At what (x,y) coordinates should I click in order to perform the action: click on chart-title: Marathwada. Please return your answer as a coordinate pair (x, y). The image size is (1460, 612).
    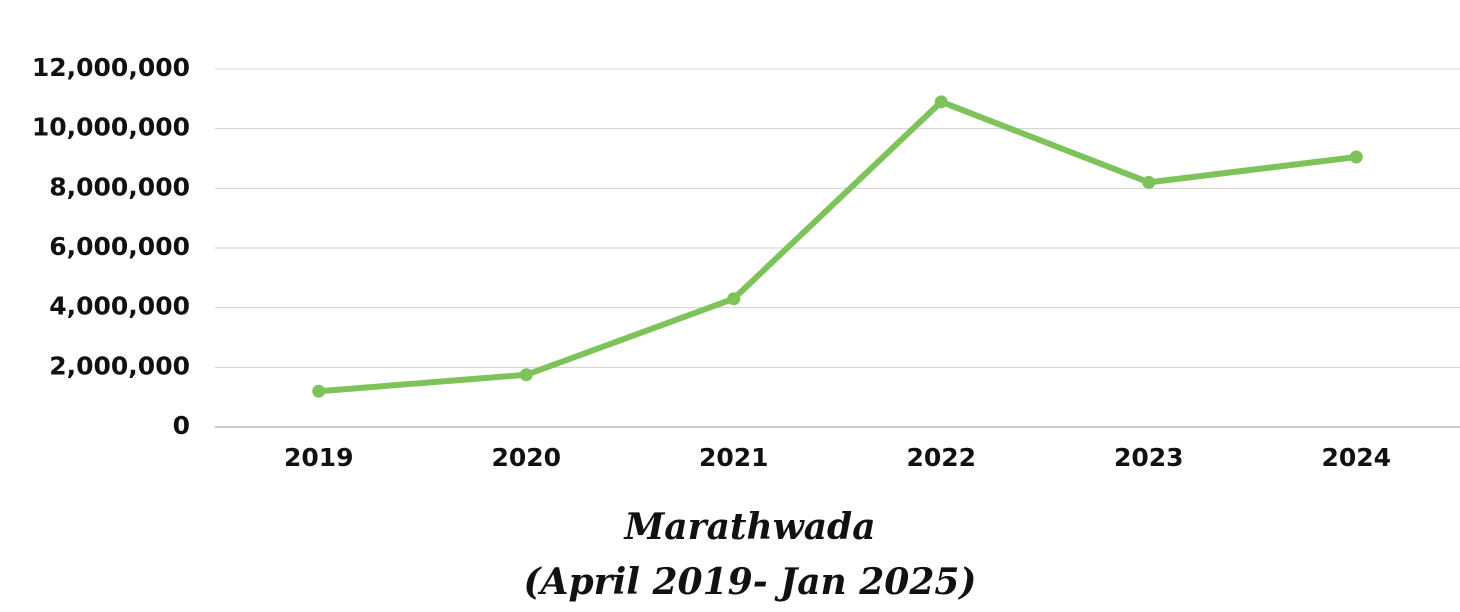
    Looking at the image, I should click on (748, 527).